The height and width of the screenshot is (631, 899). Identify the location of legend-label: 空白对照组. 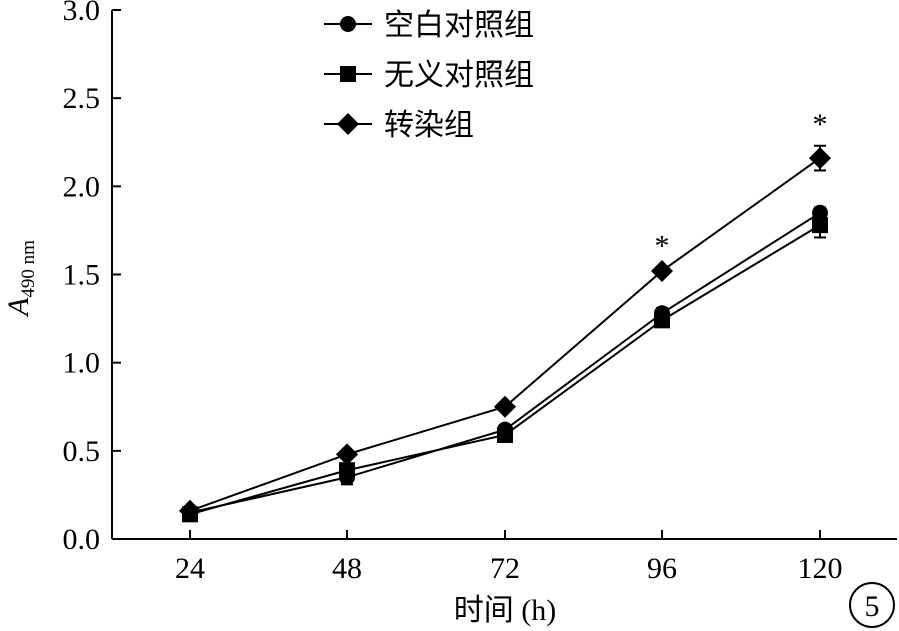
(459, 25).